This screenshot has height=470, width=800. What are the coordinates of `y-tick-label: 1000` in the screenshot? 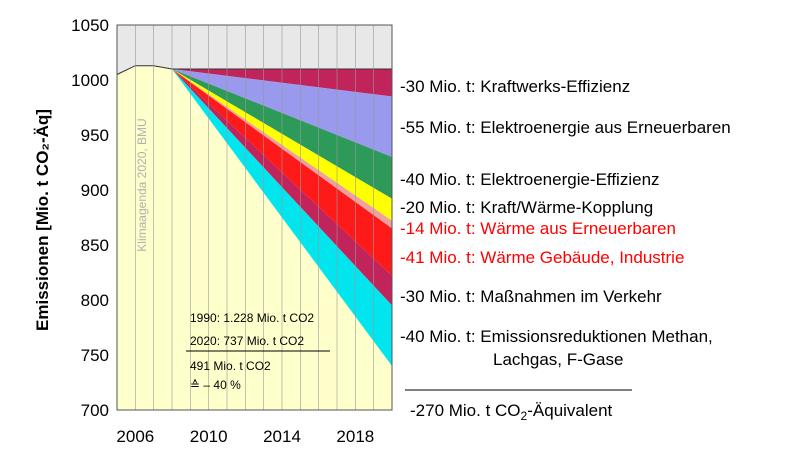 It's located at (90, 80).